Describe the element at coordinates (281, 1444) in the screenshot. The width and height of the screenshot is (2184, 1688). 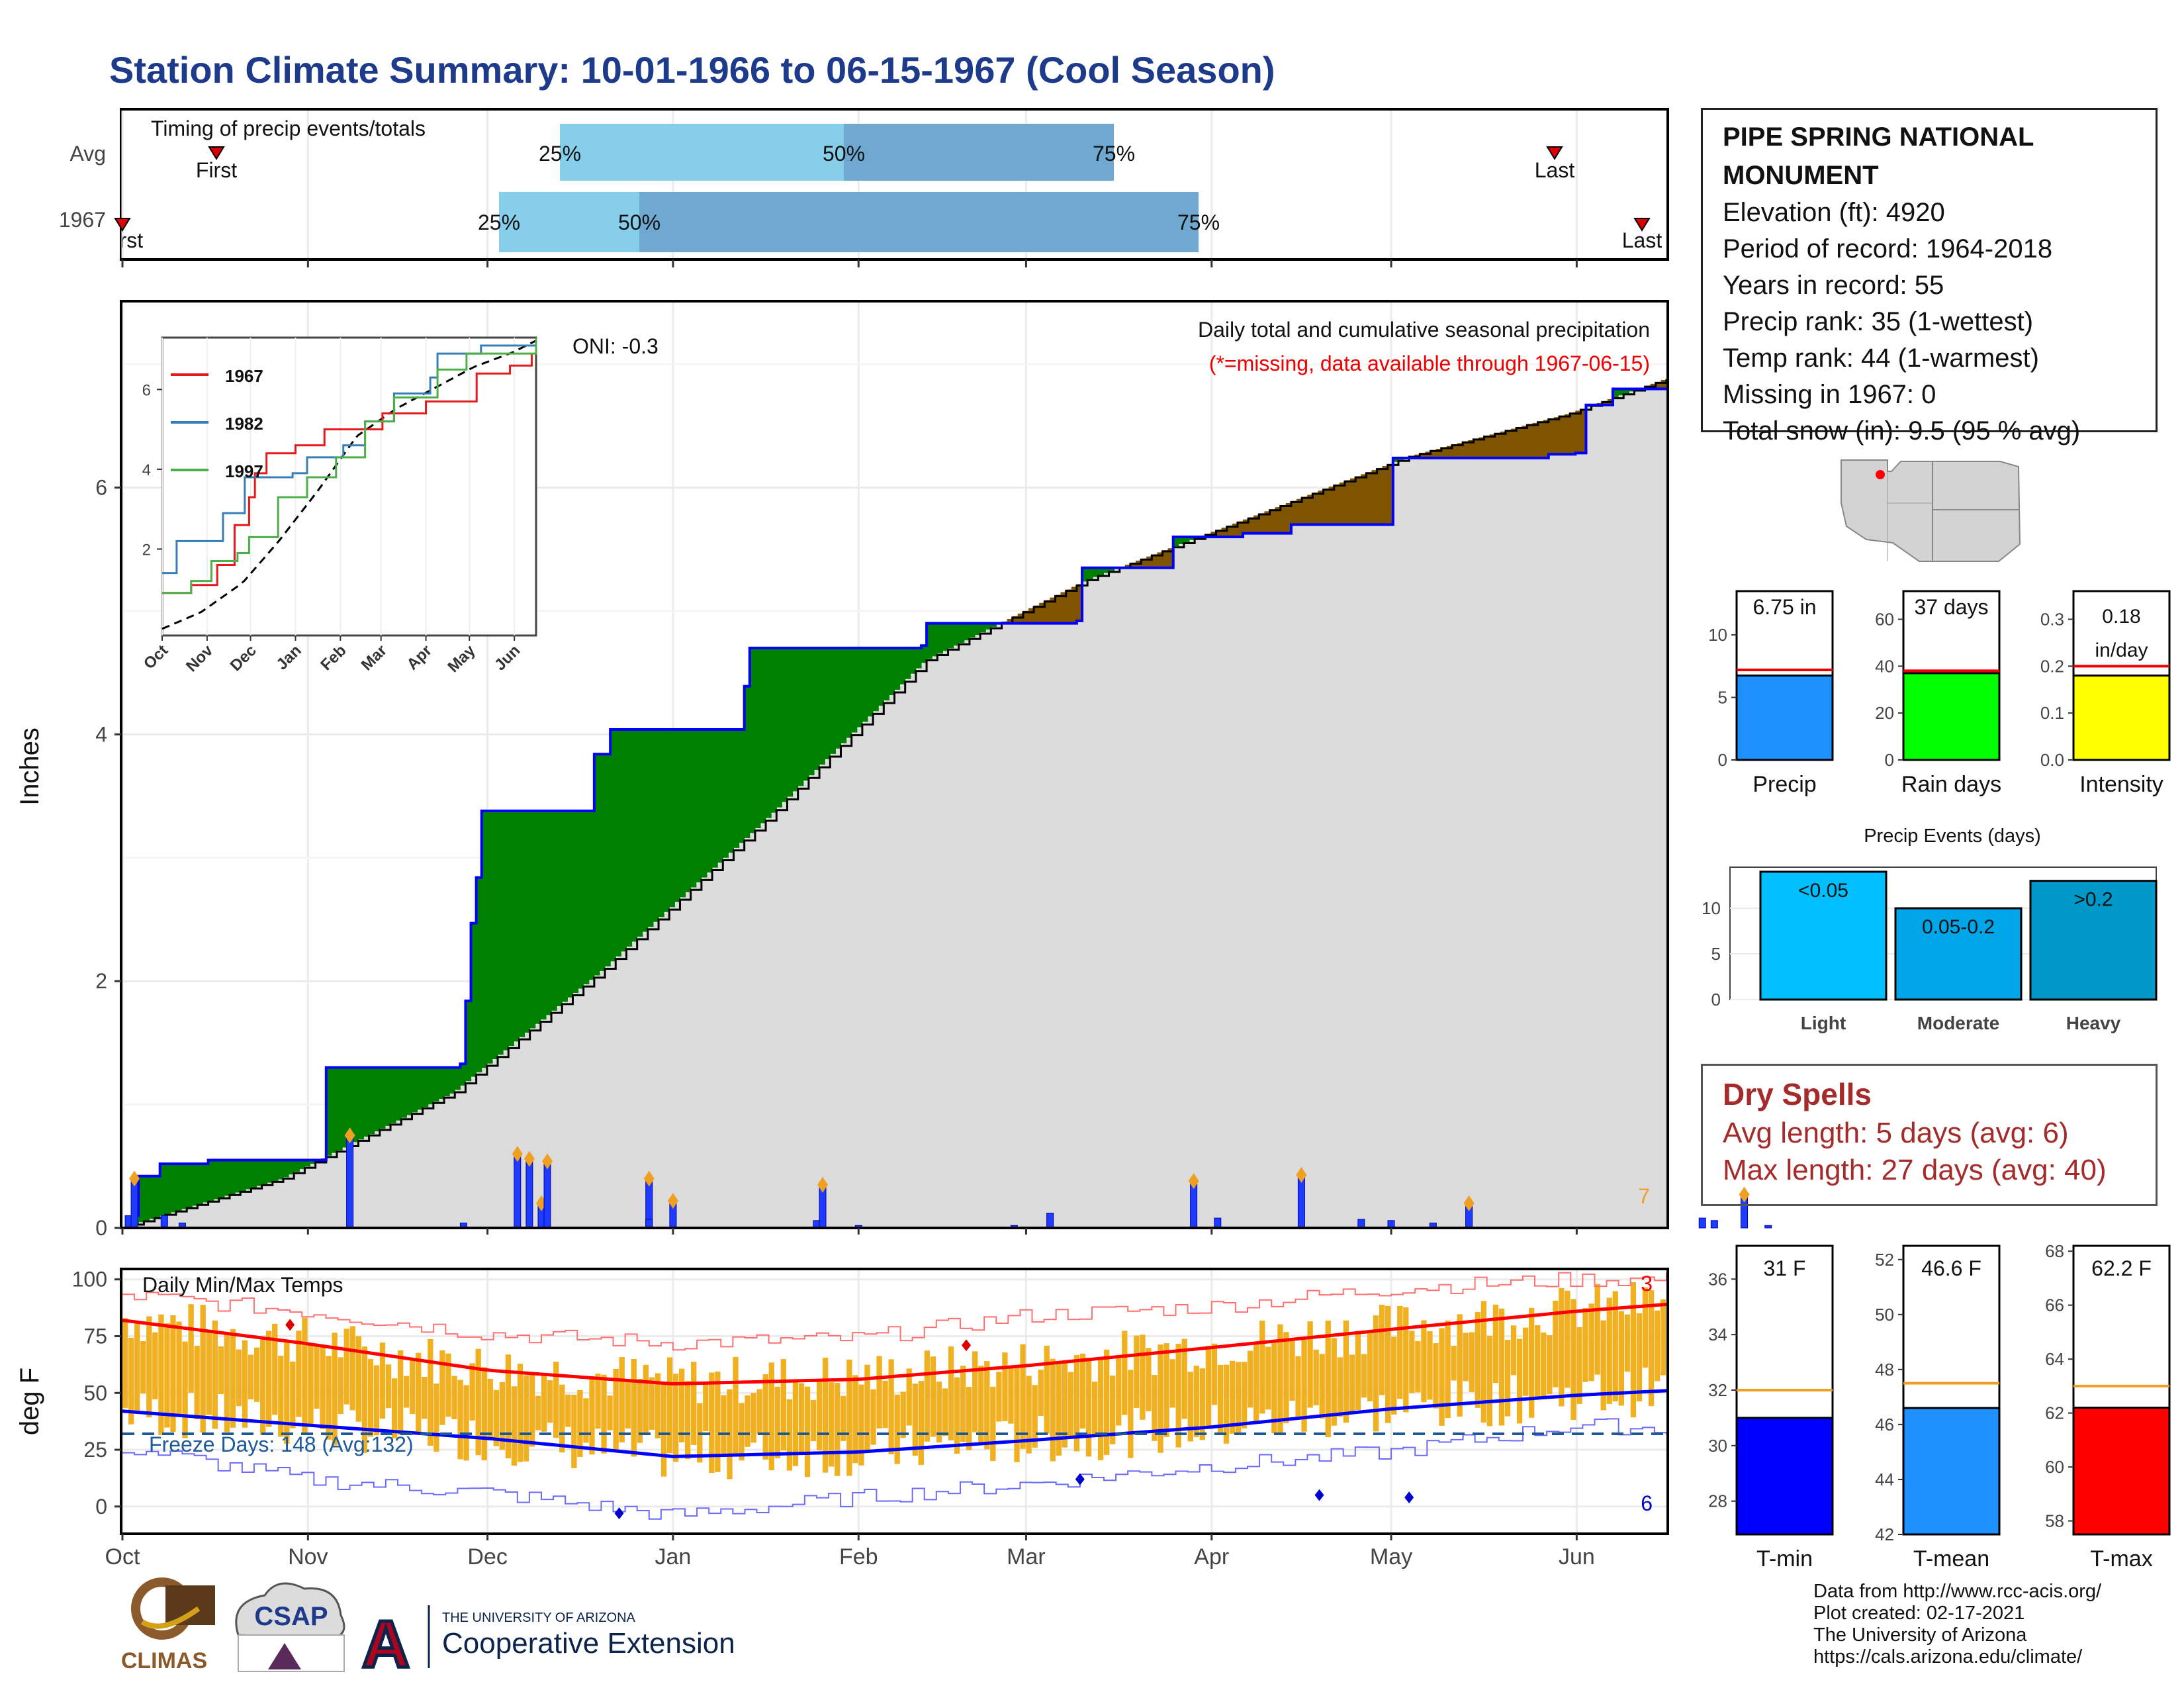
I see `freeze-days-label: Freeze Days: 148 (Avg:132)` at that location.